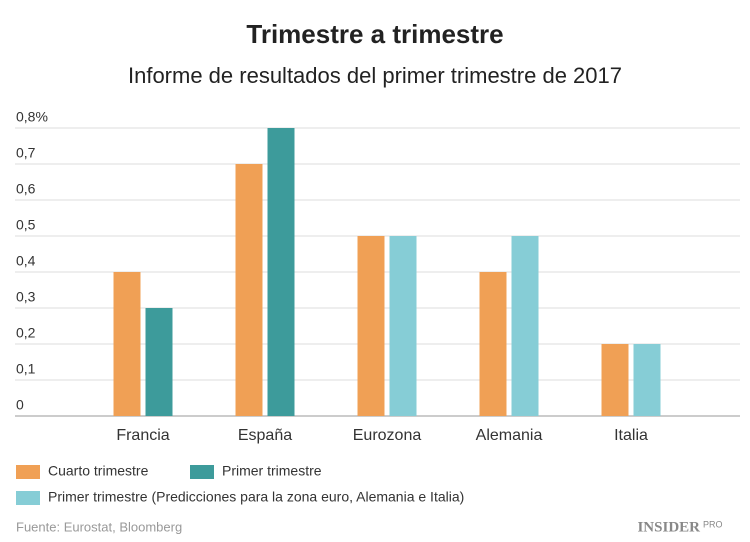 Image resolution: width=750 pixels, height=542 pixels. Describe the element at coordinates (32, 117) in the screenshot. I see `y-tick-label: 0,8%` at that location.